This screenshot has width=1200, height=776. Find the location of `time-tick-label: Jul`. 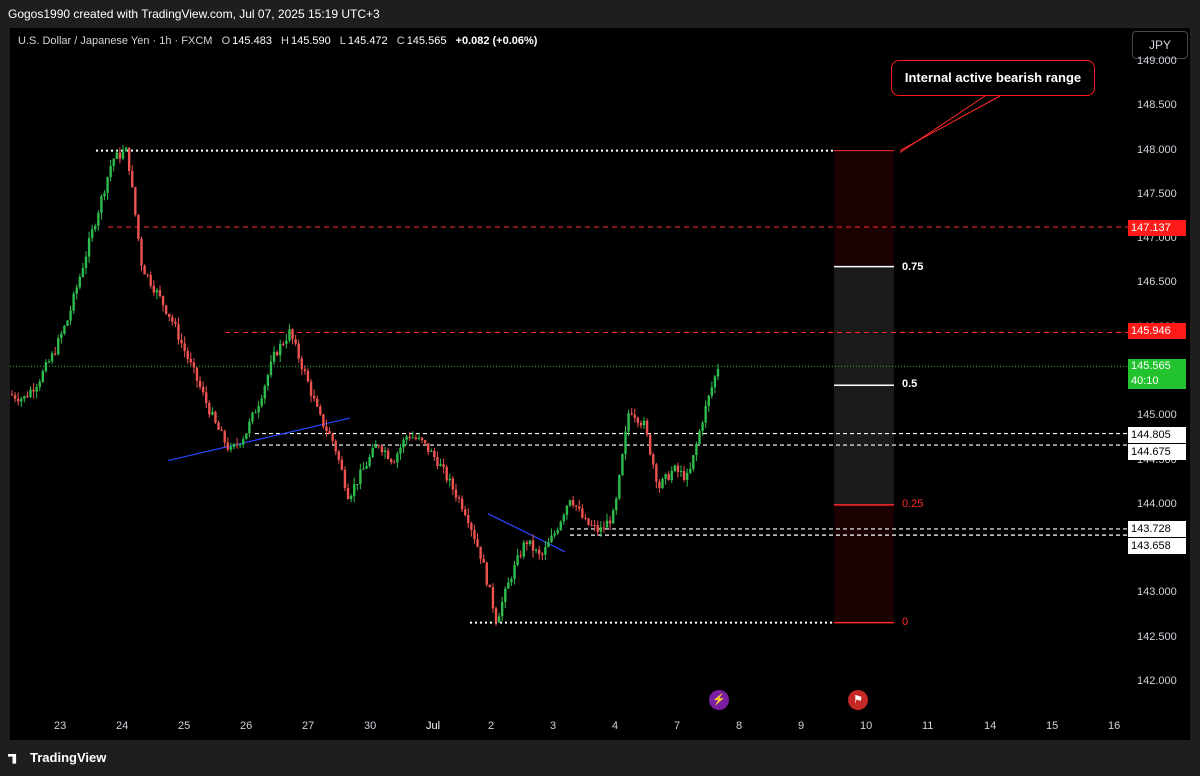

time-tick-label: Jul is located at coordinates (433, 726).